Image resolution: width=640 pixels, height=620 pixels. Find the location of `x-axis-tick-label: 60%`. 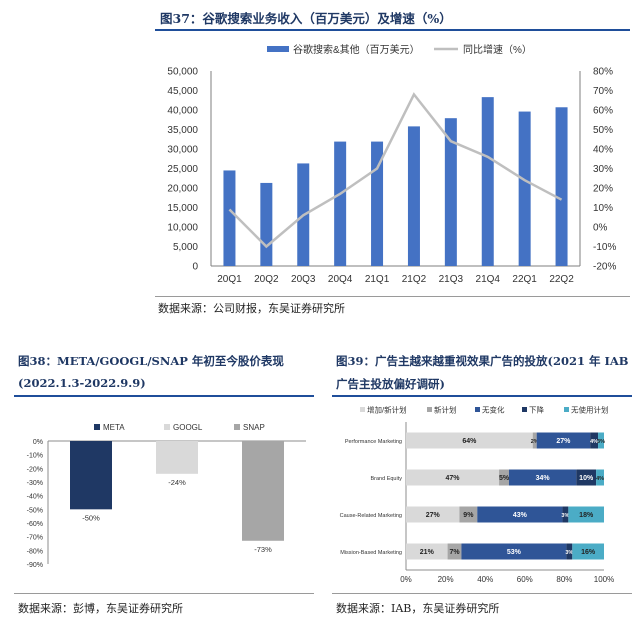

x-axis-tick-label: 60% is located at coordinates (525, 579).